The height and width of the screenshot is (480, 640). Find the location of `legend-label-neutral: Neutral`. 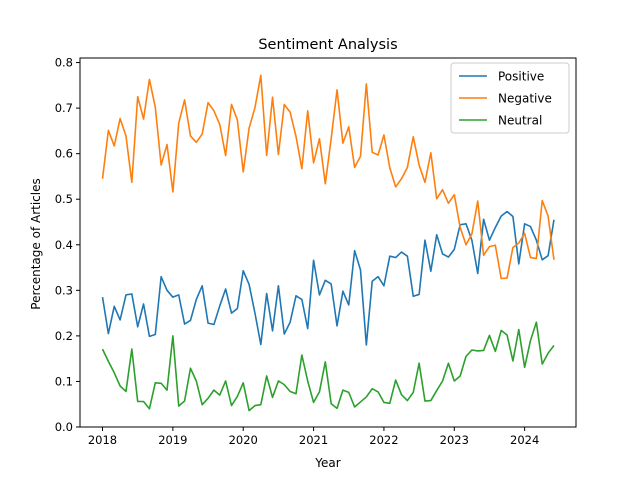

legend-label-neutral: Neutral is located at coordinates (520, 121).